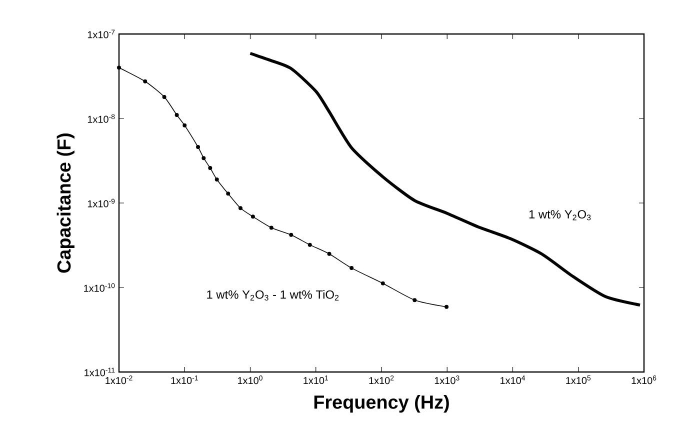 This screenshot has width=674, height=444. Describe the element at coordinates (447, 380) in the screenshot. I see `x-tick-label: 1x10$^{3}$` at that location.